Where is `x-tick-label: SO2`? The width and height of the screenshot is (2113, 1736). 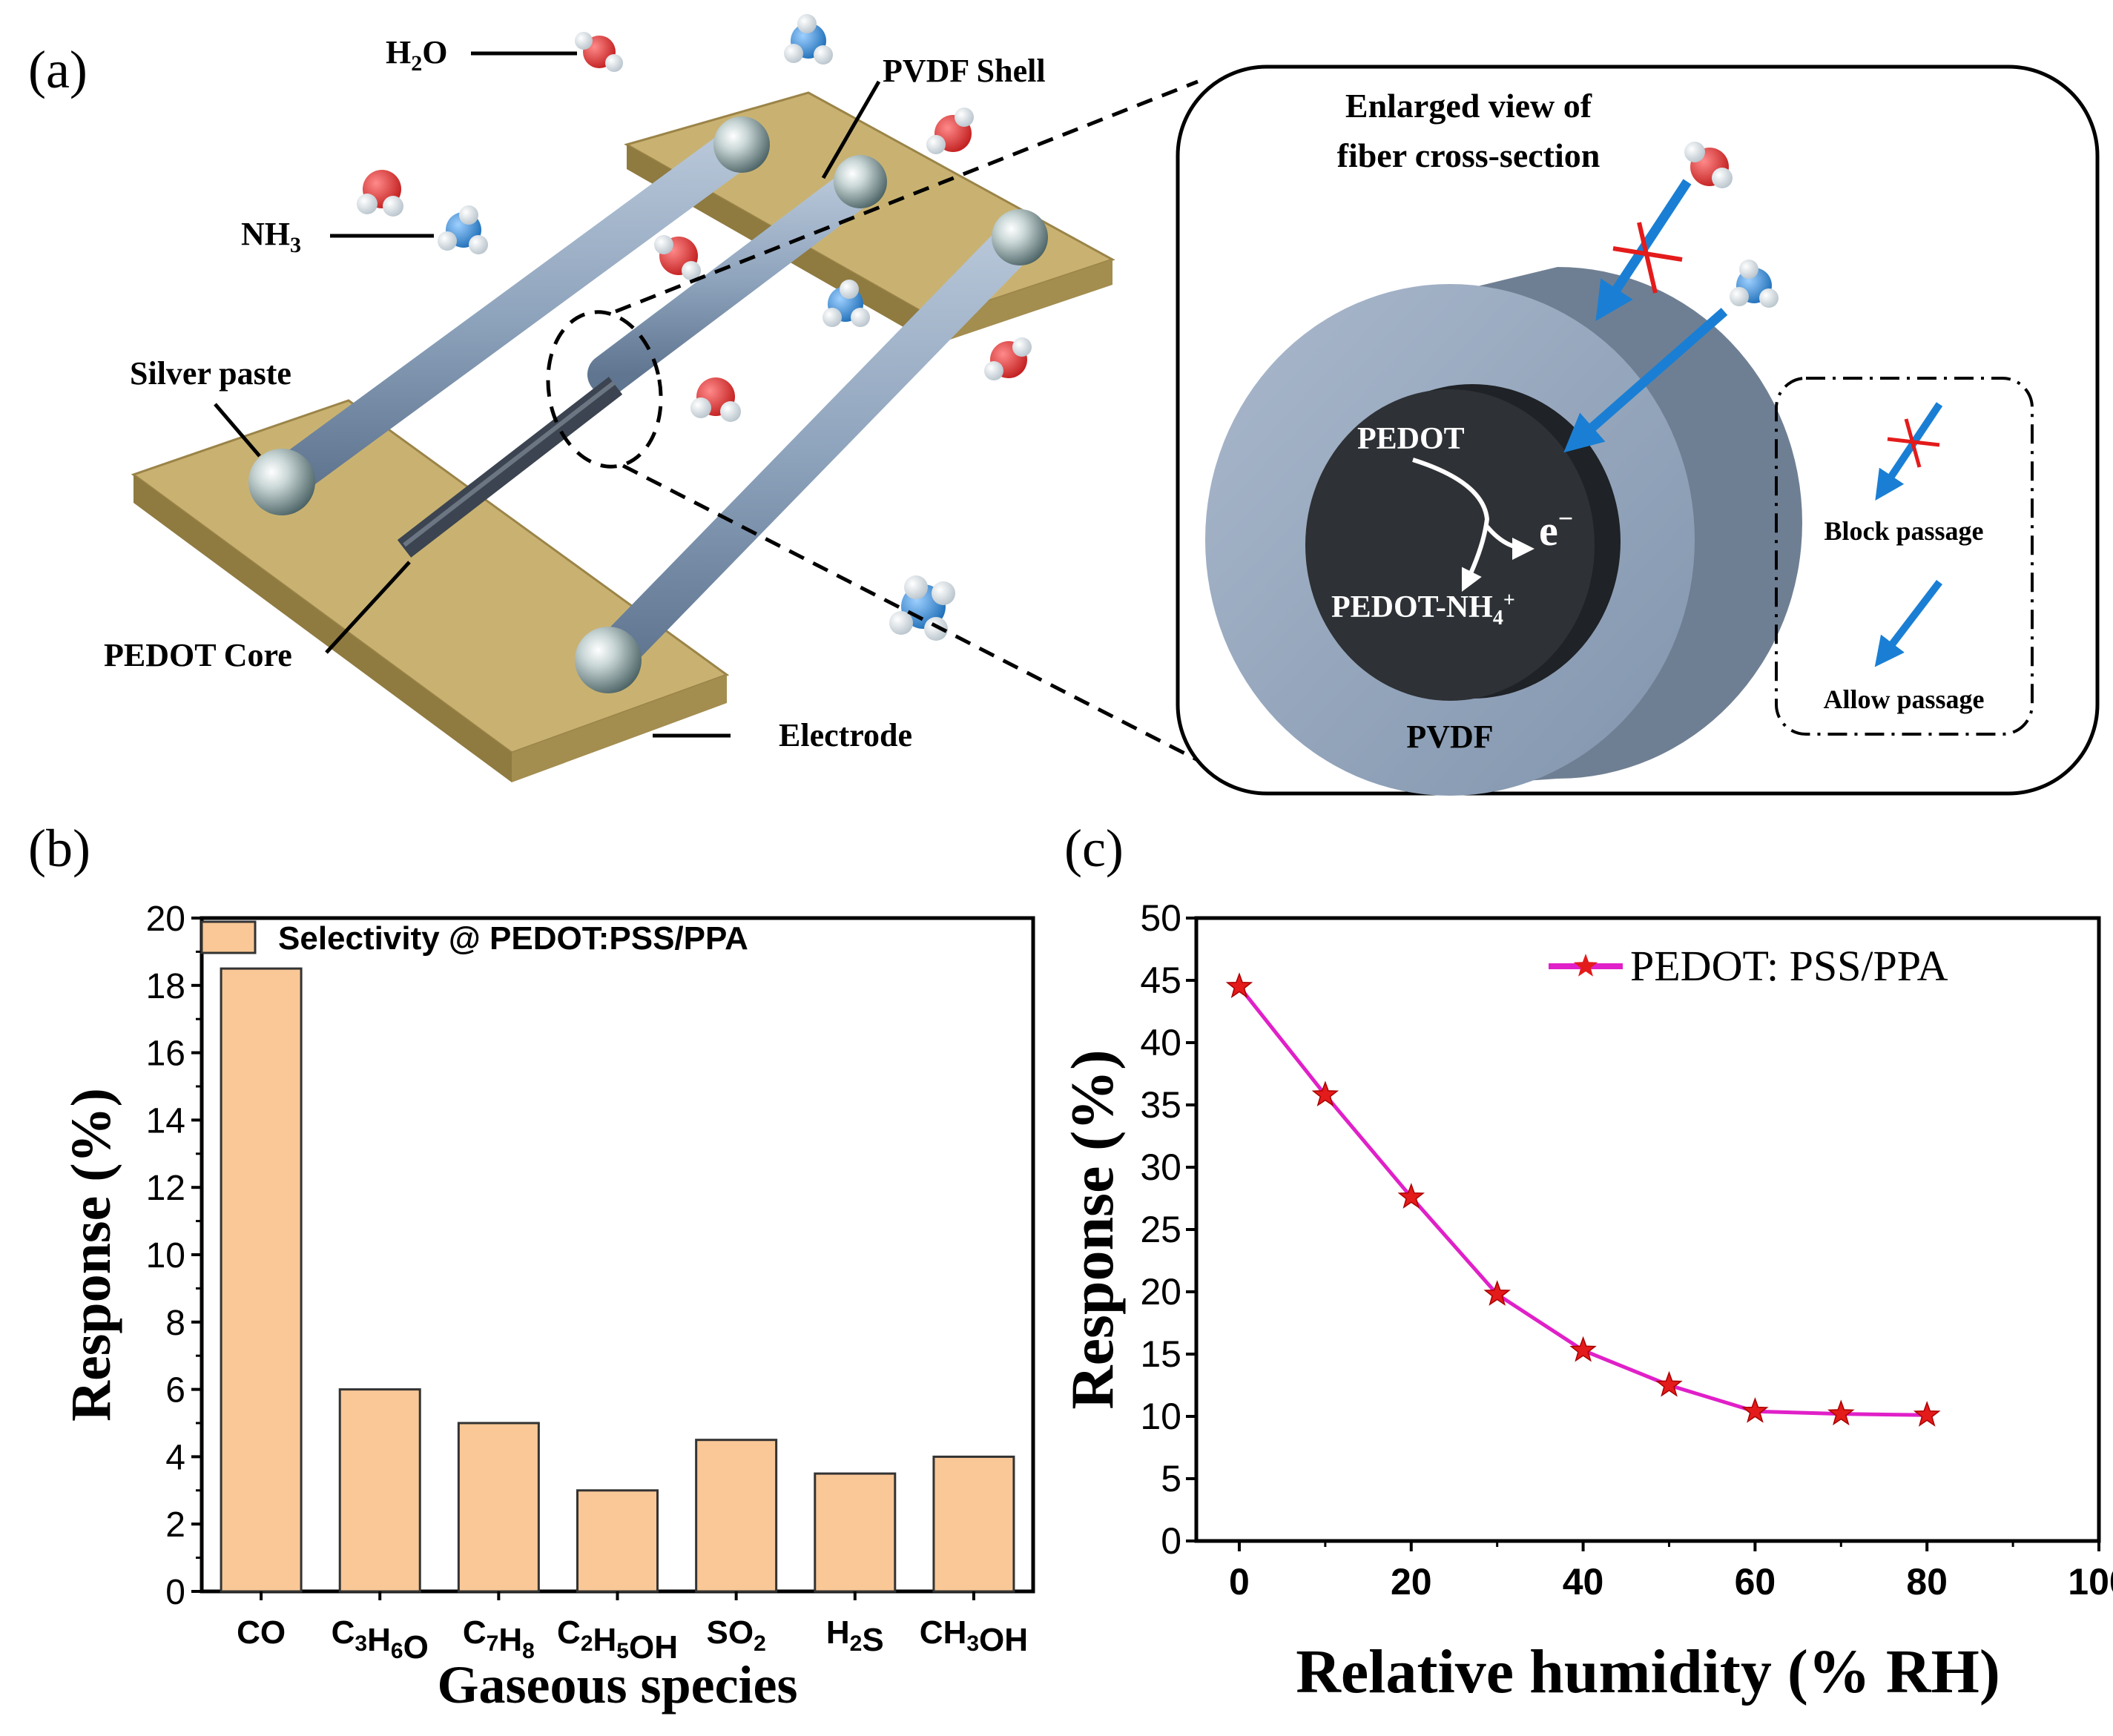 x-tick-label: SO2 is located at coordinates (736, 1635).